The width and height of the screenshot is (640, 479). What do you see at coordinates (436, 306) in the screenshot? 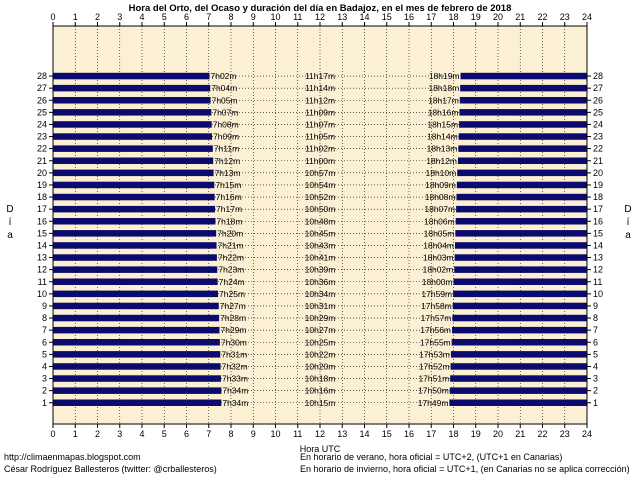
I see `sunset-label: 17h58m` at bounding box center [436, 306].